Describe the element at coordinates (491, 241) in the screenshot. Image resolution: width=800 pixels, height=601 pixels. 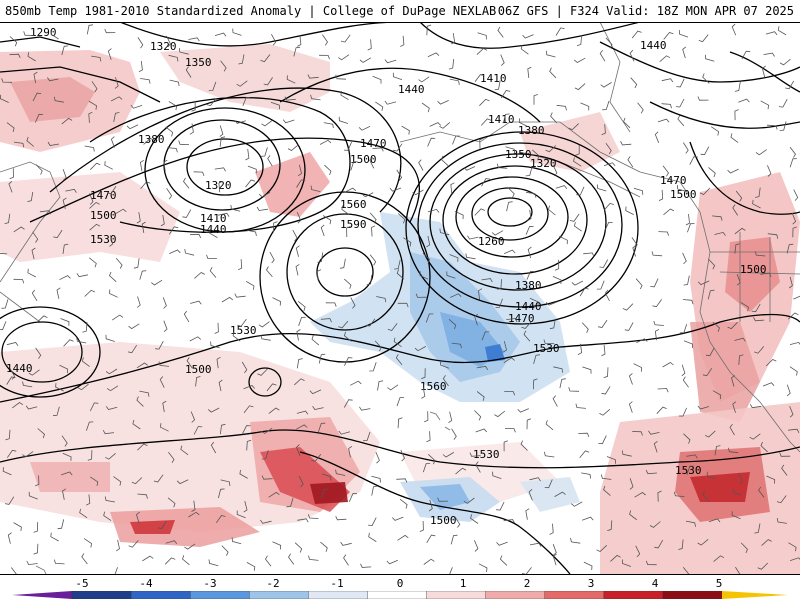
I see `contour-label: 1260` at that location.